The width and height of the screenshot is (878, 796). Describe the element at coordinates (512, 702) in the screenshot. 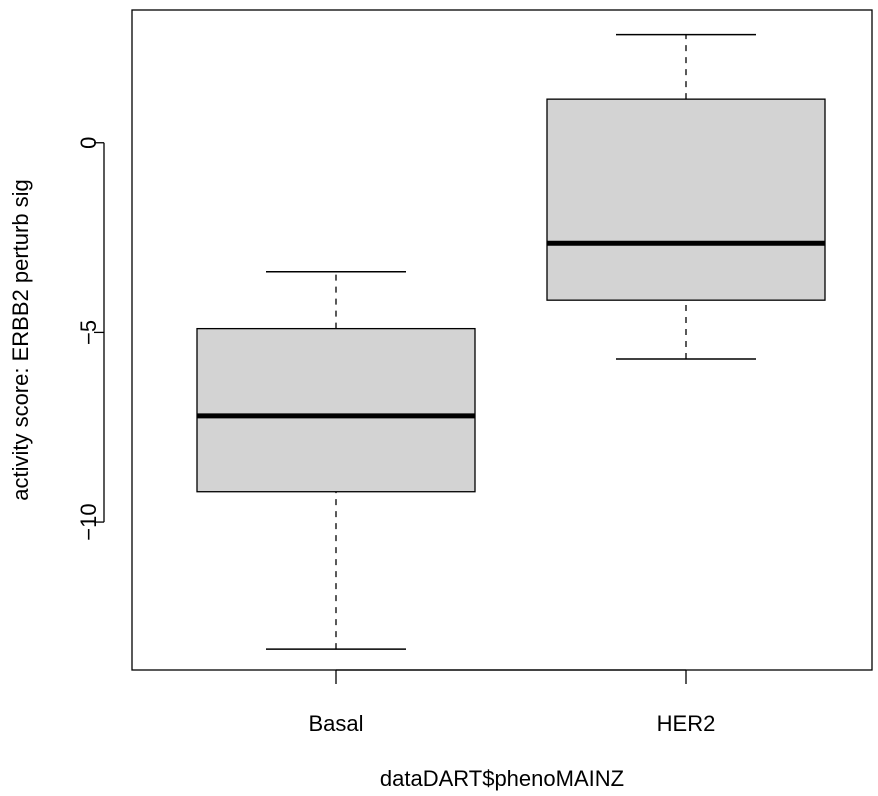

I see `x-axis: Basal HER2` at that location.